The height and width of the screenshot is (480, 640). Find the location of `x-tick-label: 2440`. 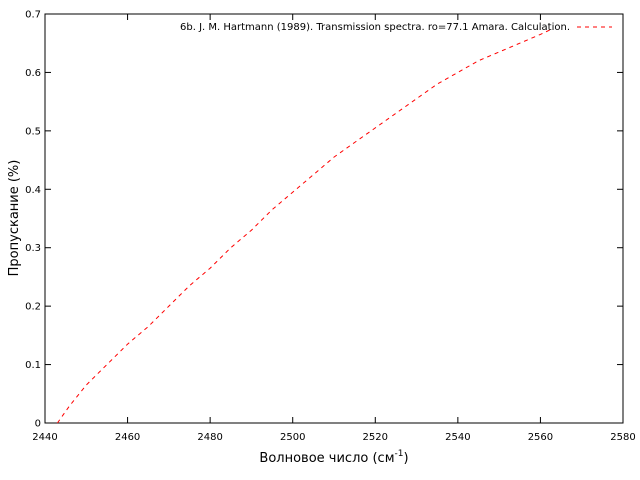

x-tick-label: 2440 is located at coordinates (44, 437).